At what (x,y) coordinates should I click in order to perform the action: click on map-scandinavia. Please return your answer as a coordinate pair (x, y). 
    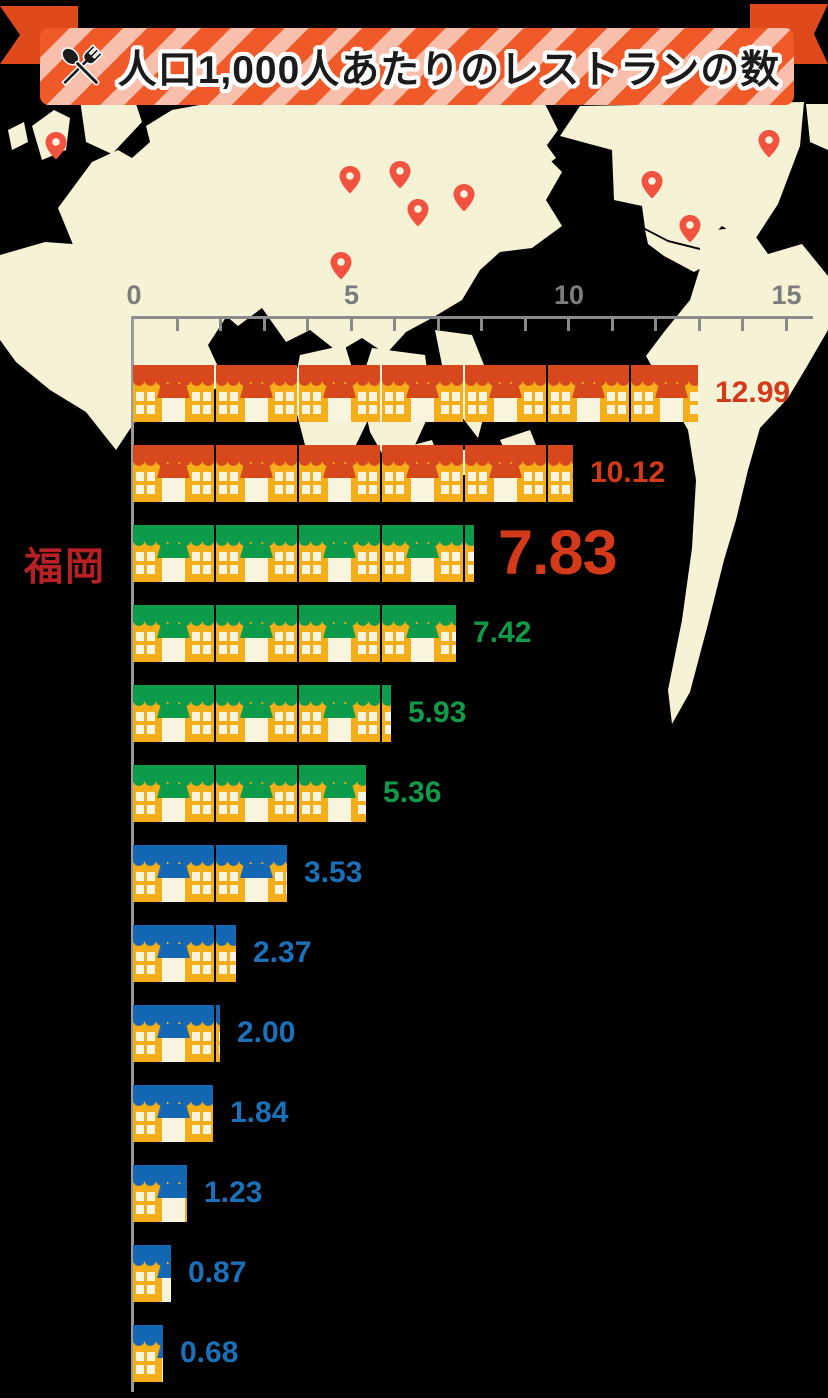
    Looking at the image, I should click on (111, 123).